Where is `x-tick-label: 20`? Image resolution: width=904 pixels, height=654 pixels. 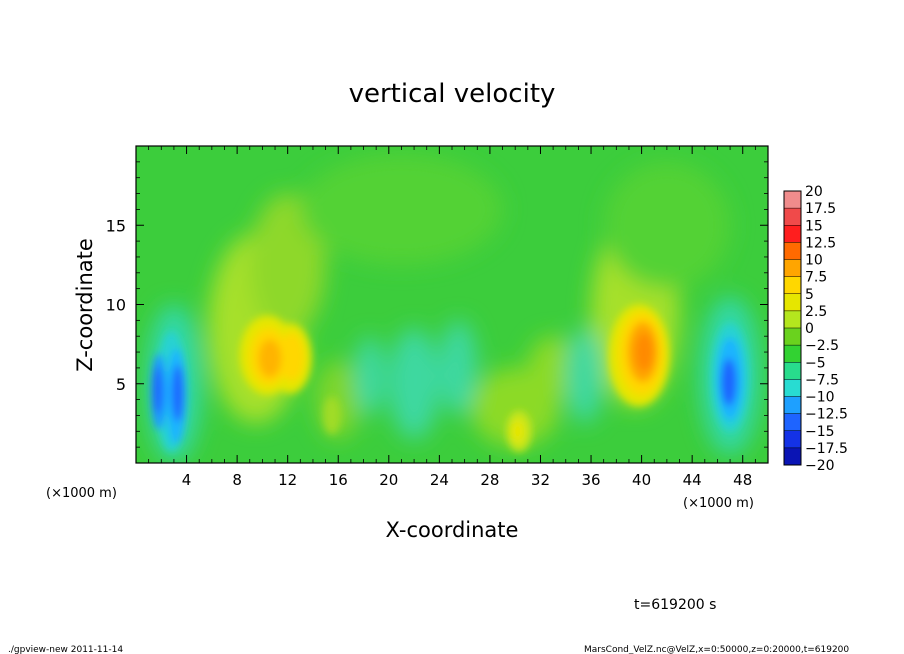
x-tick-label: 20 is located at coordinates (388, 480).